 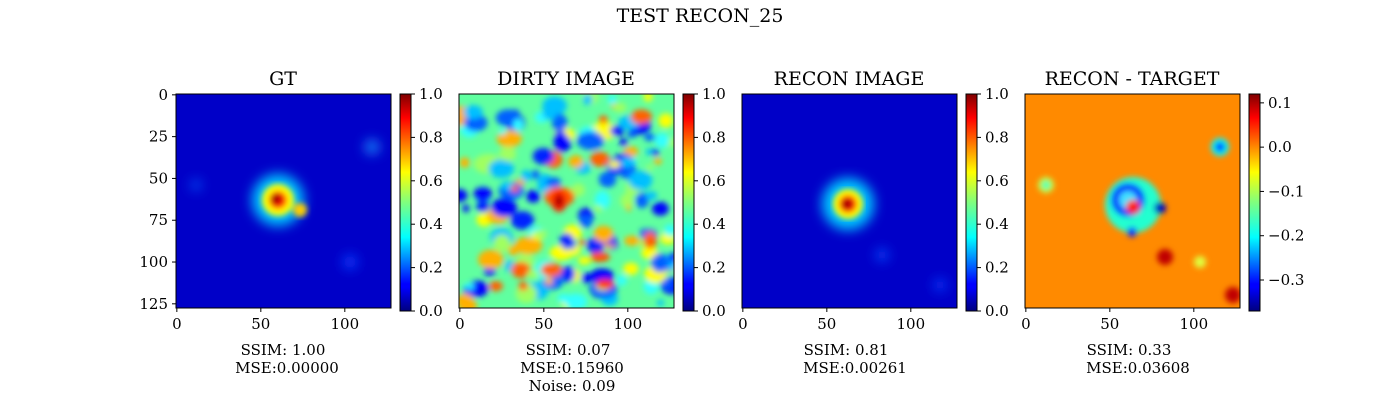 What do you see at coordinates (855, 368) in the screenshot?
I see `caption-recon-line-2: MSE:0.00261` at bounding box center [855, 368].